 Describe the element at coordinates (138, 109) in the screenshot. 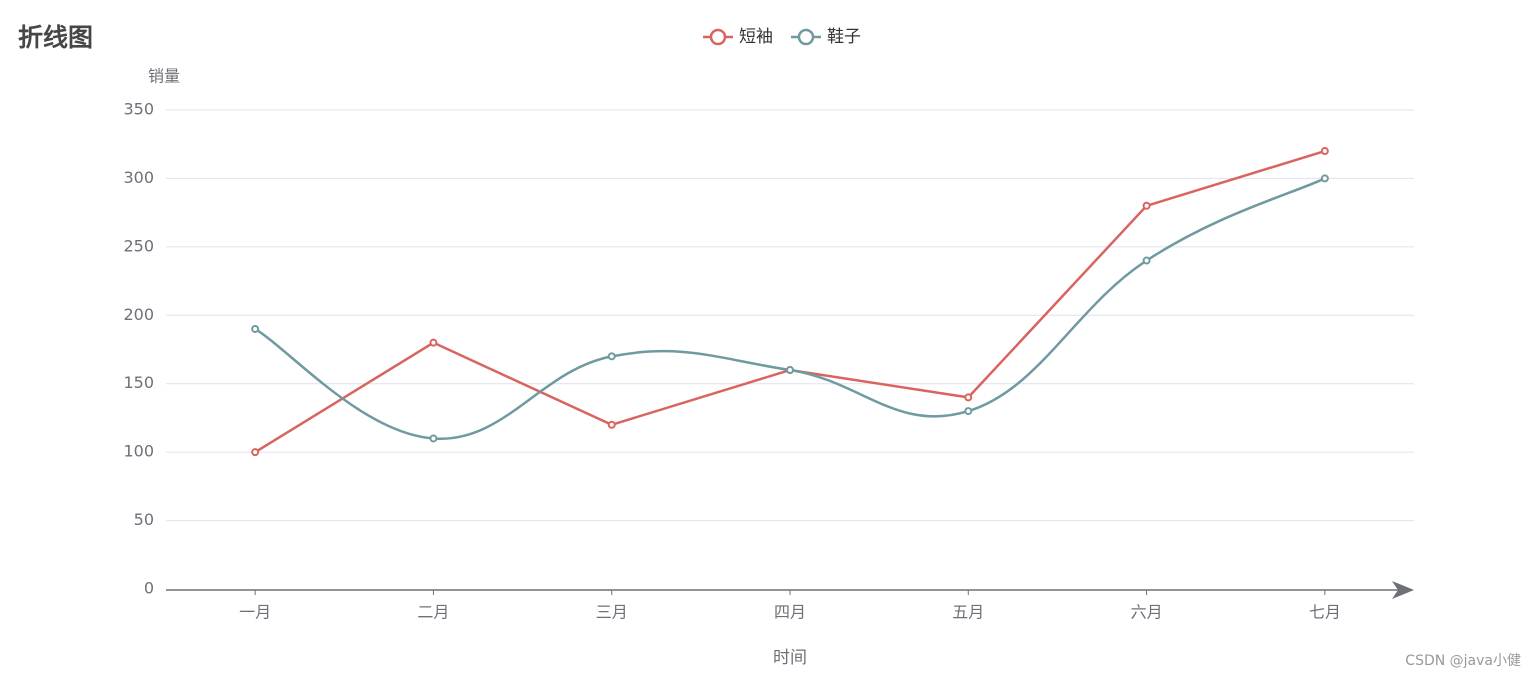

I see `y-tick-label: 350` at that location.